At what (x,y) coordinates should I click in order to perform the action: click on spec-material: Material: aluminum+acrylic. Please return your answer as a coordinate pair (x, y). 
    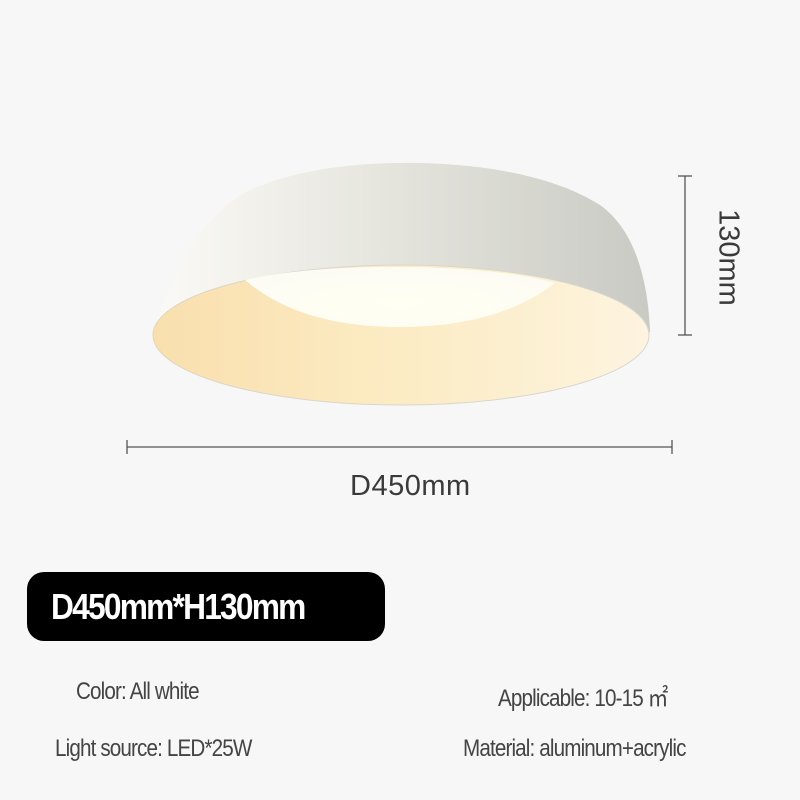
    Looking at the image, I should click on (574, 748).